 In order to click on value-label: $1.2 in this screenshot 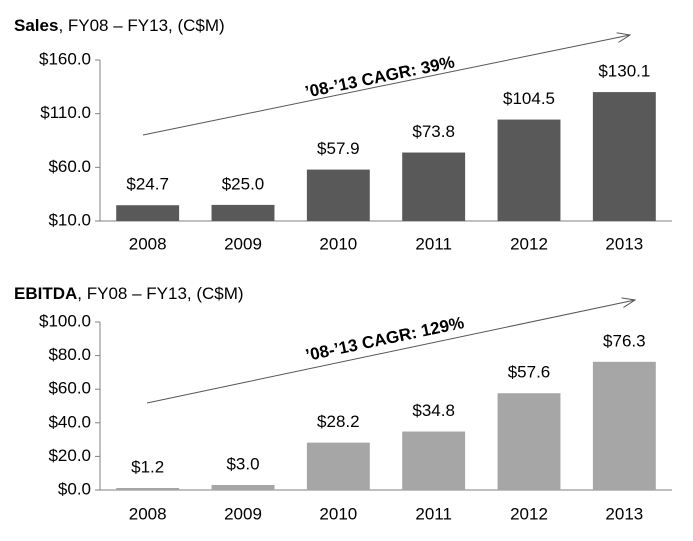, I will do `click(147, 466)`.